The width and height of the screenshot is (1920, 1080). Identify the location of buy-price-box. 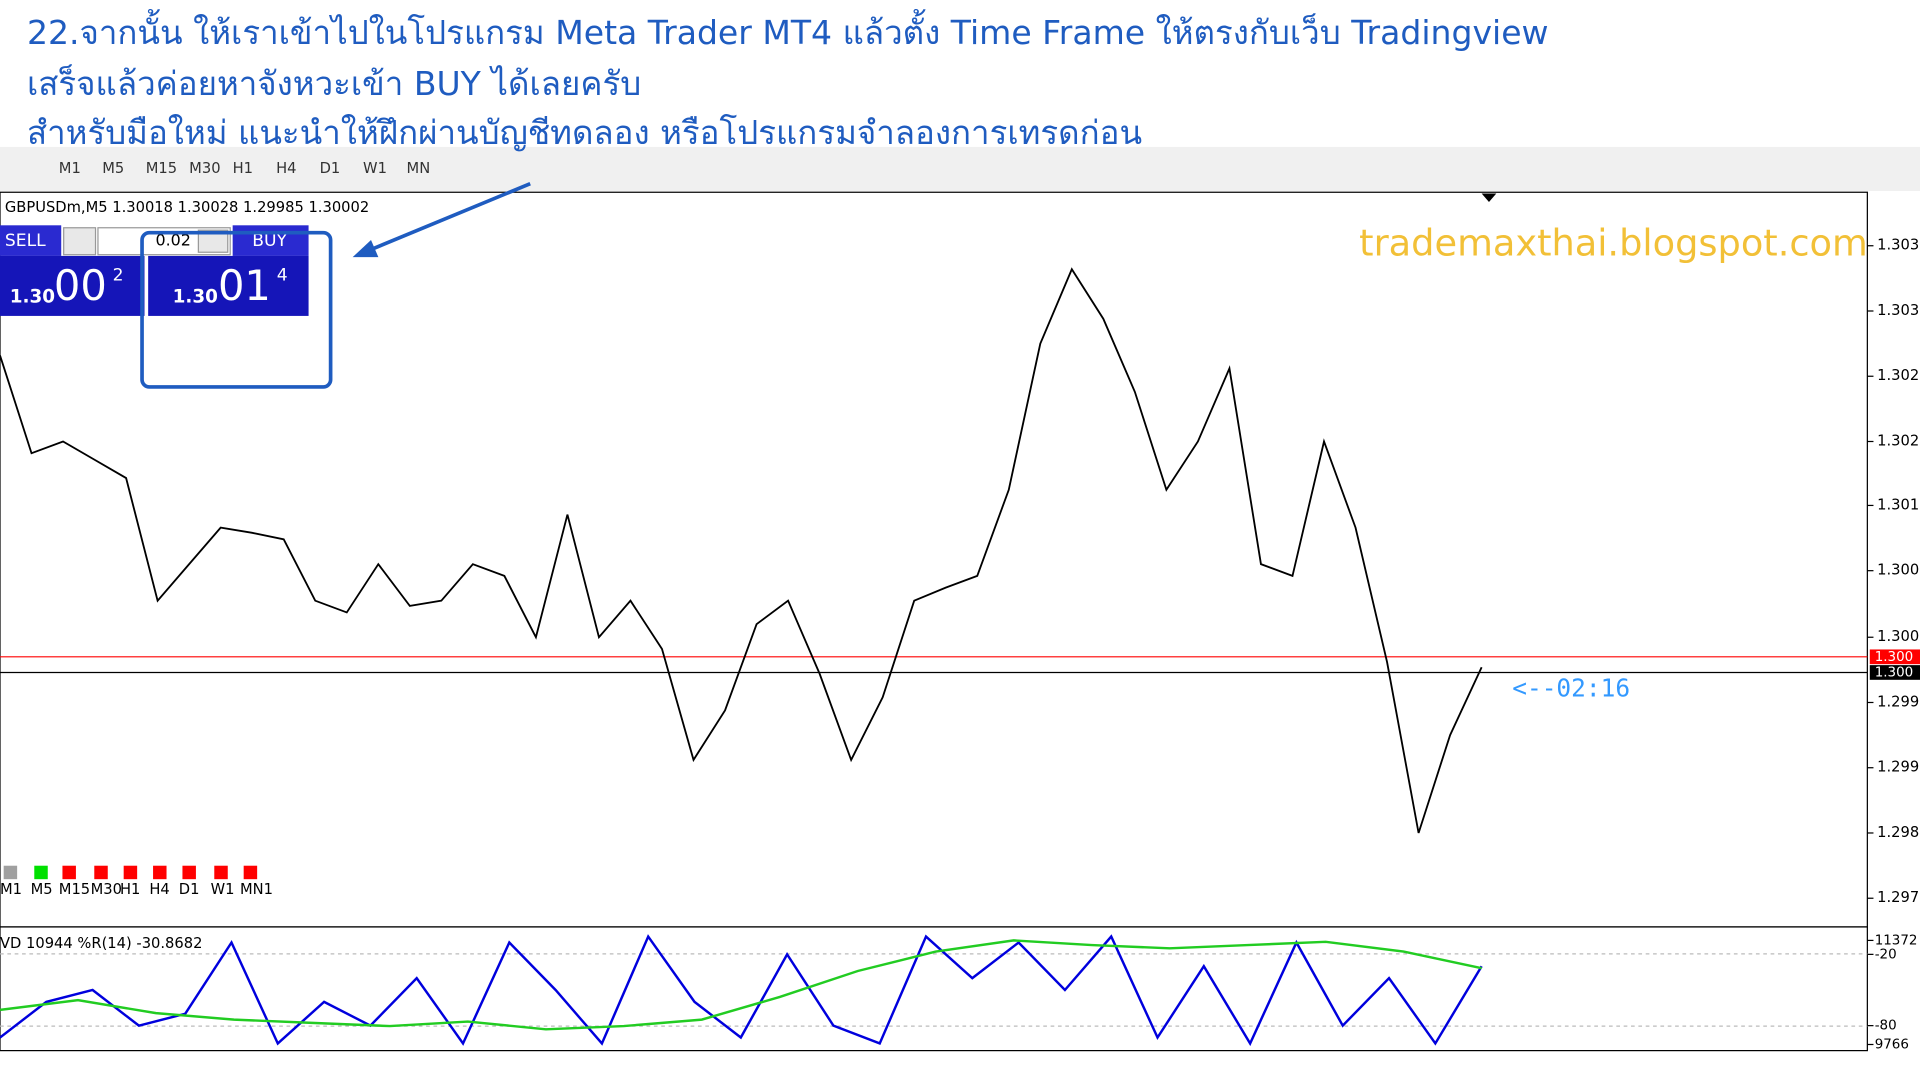
(228, 285).